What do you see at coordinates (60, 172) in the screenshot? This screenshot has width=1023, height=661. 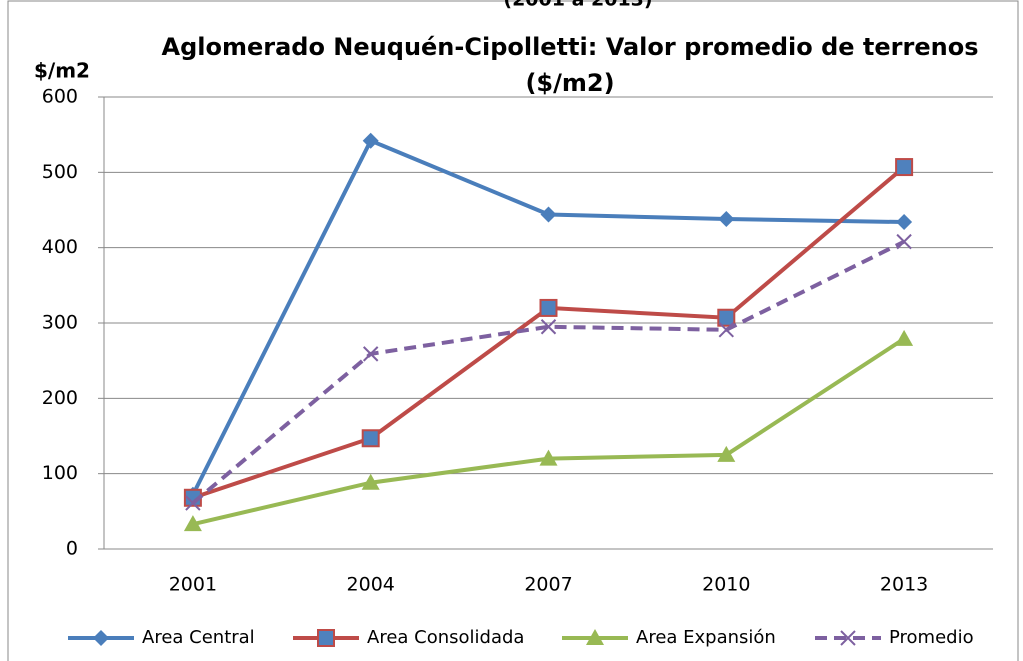 I see `y-tick-label: 500` at bounding box center [60, 172].